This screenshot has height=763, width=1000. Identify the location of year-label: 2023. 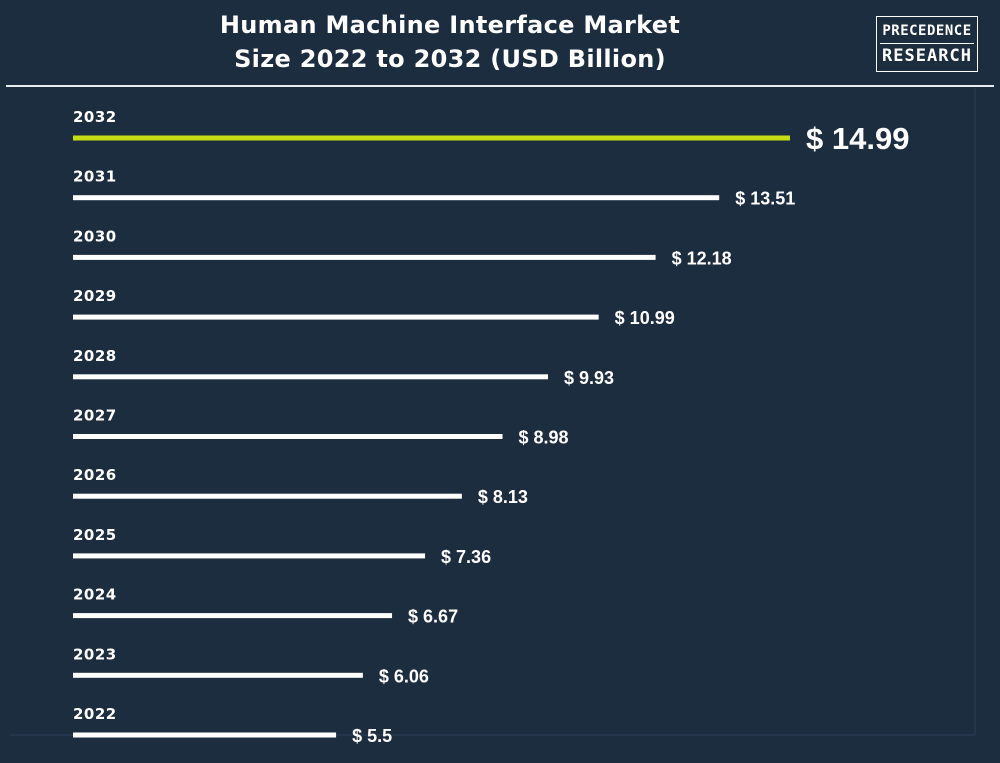
(95, 654).